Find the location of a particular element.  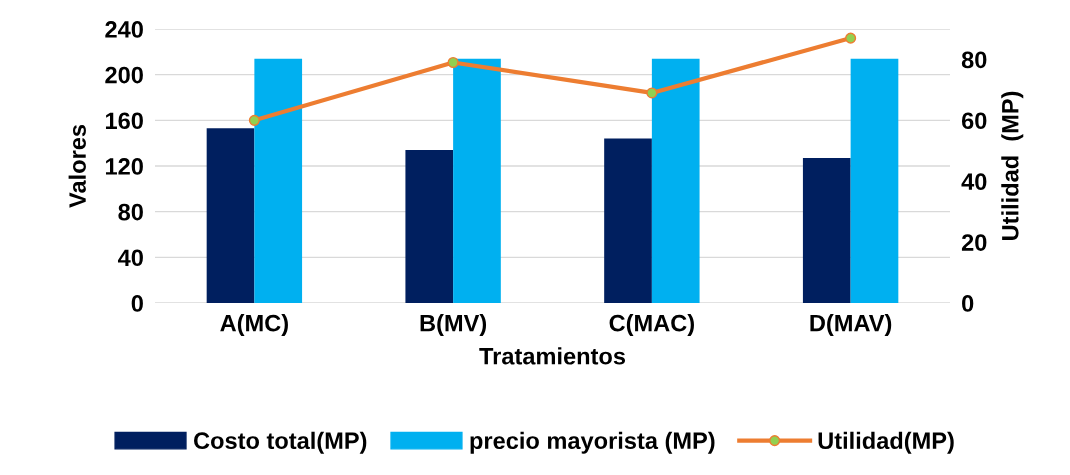

y2-tick-label: 60 is located at coordinates (974, 121).